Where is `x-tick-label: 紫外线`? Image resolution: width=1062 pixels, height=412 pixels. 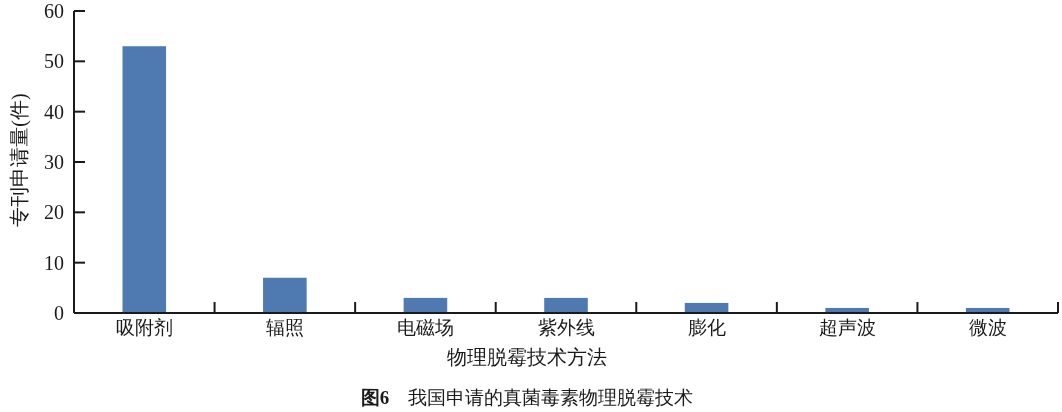 x-tick-label: 紫外线 is located at coordinates (566, 327).